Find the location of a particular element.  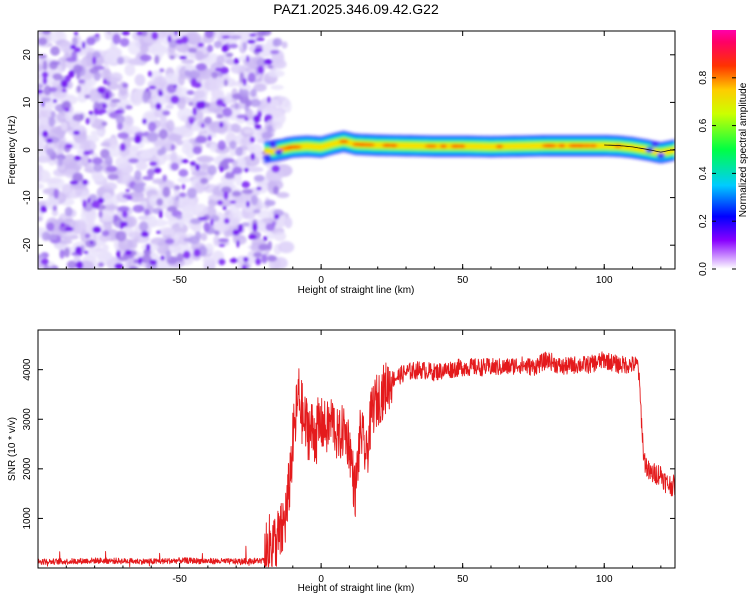

spectrogram-xtick-label: -50 is located at coordinates (179, 280).